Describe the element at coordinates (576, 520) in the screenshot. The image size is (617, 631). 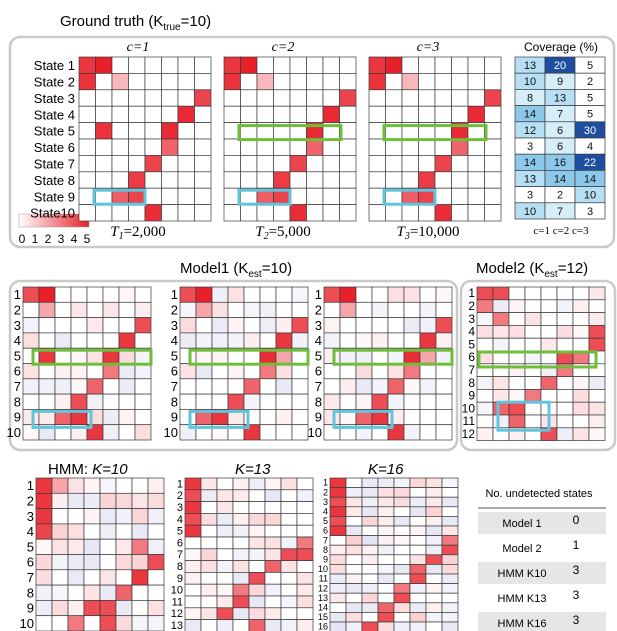
I see `undetected-row-value: 0` at that location.